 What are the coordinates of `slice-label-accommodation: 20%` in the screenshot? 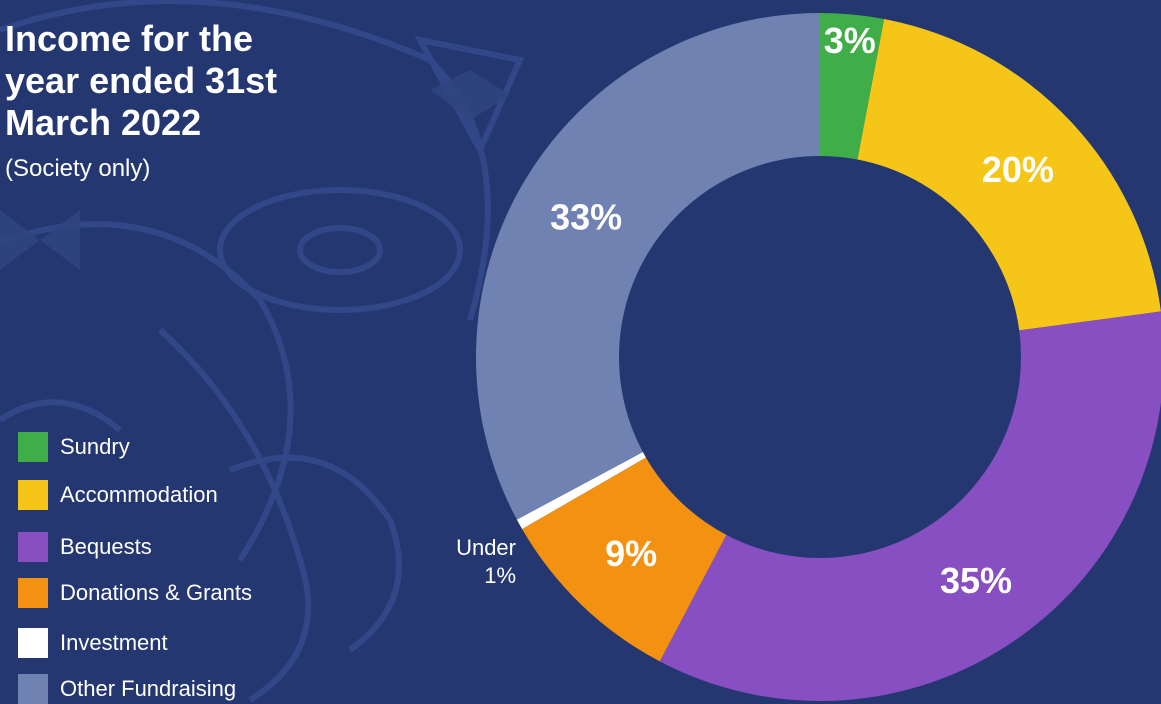 It's located at (1018, 169).